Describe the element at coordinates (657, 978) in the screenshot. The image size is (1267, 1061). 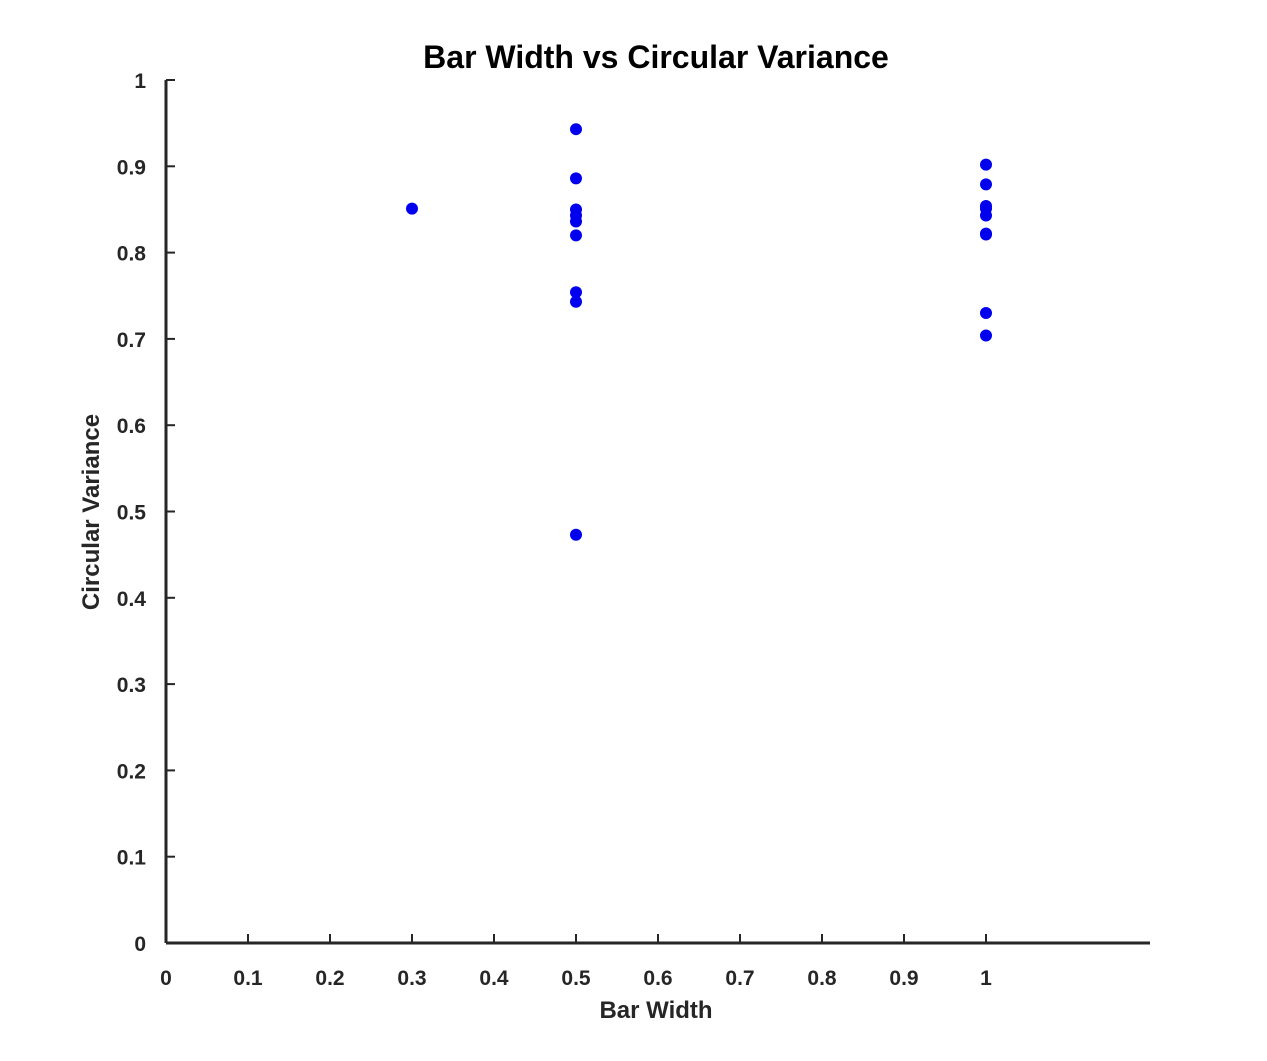
I see `x-tick-label: 0.6` at that location.